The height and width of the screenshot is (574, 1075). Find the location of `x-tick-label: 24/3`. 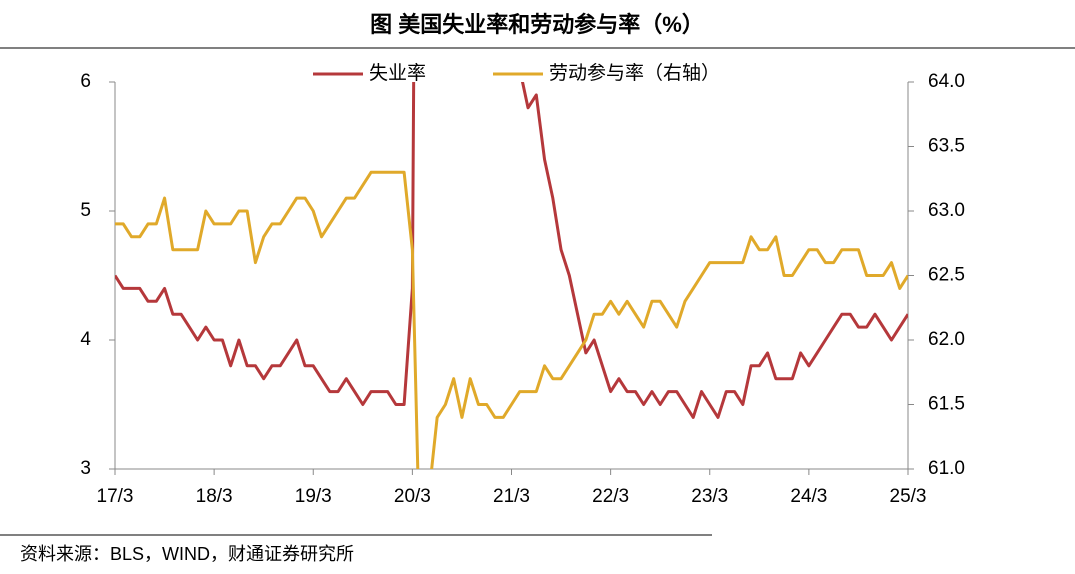

x-tick-label: 24/3 is located at coordinates (808, 496).